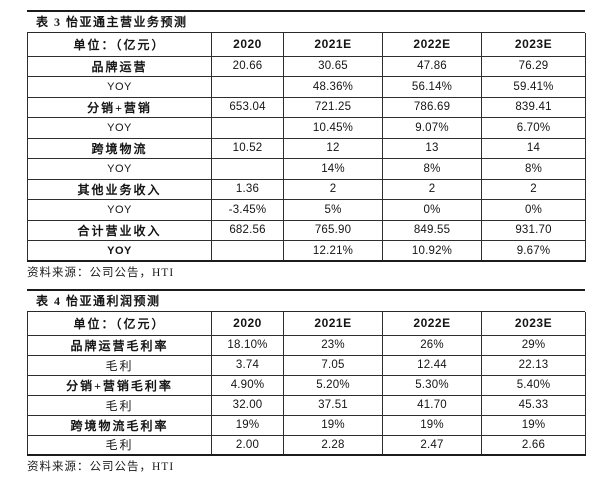  I want to click on table-row: YOY -3.45% 5% 0% 0%, so click(306, 210).